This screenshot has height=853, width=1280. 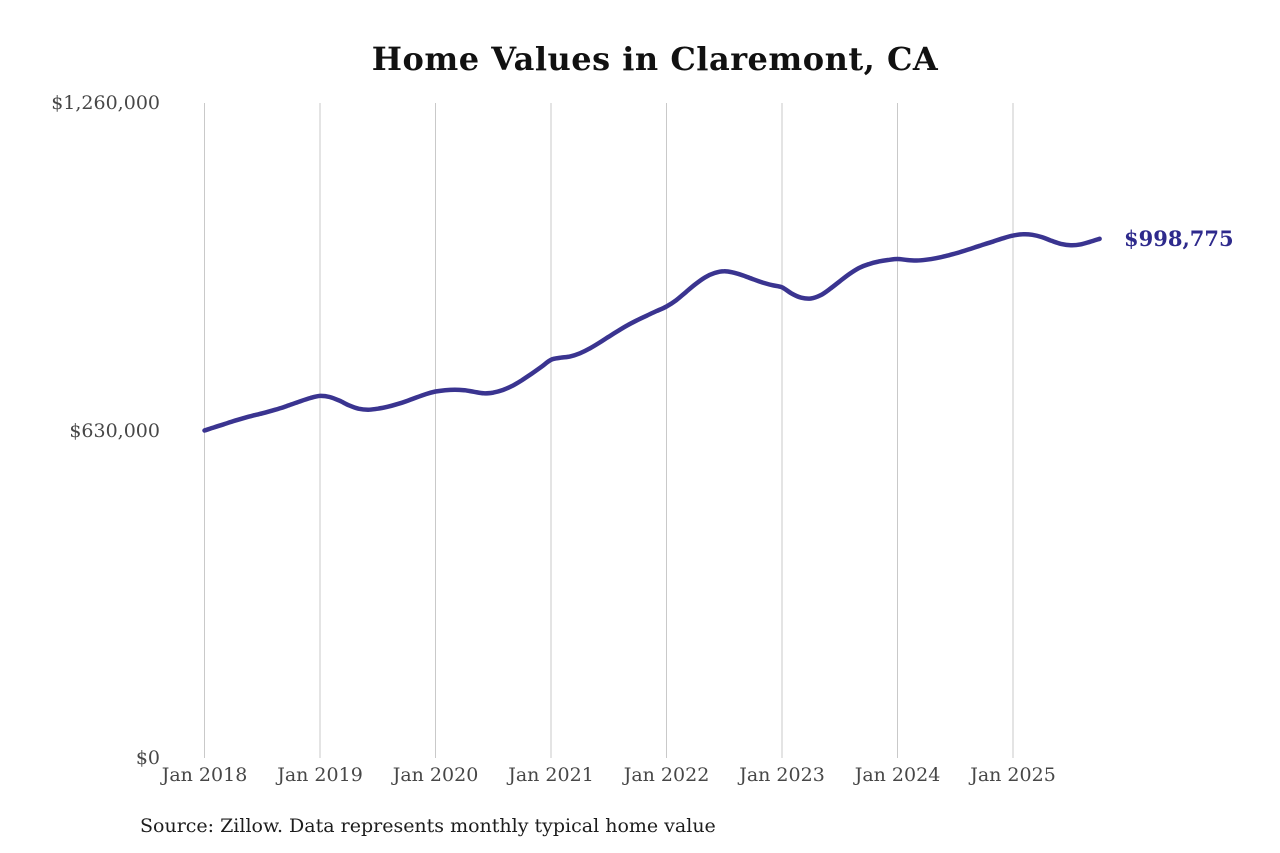 What do you see at coordinates (114, 430) in the screenshot?
I see `y-axis-tick-label: $630,000` at bounding box center [114, 430].